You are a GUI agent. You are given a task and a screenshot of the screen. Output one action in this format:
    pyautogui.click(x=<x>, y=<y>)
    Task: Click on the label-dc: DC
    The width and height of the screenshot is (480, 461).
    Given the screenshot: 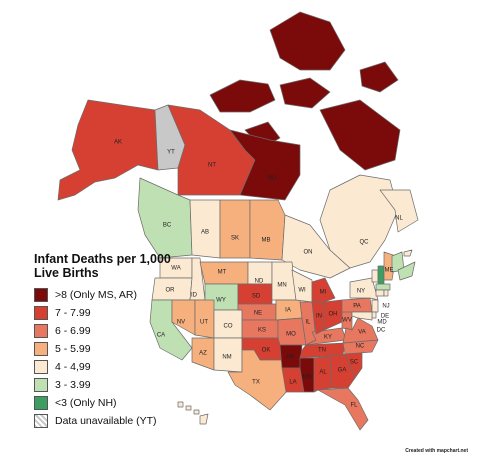 What is the action you would take?
    pyautogui.click(x=381, y=331)
    